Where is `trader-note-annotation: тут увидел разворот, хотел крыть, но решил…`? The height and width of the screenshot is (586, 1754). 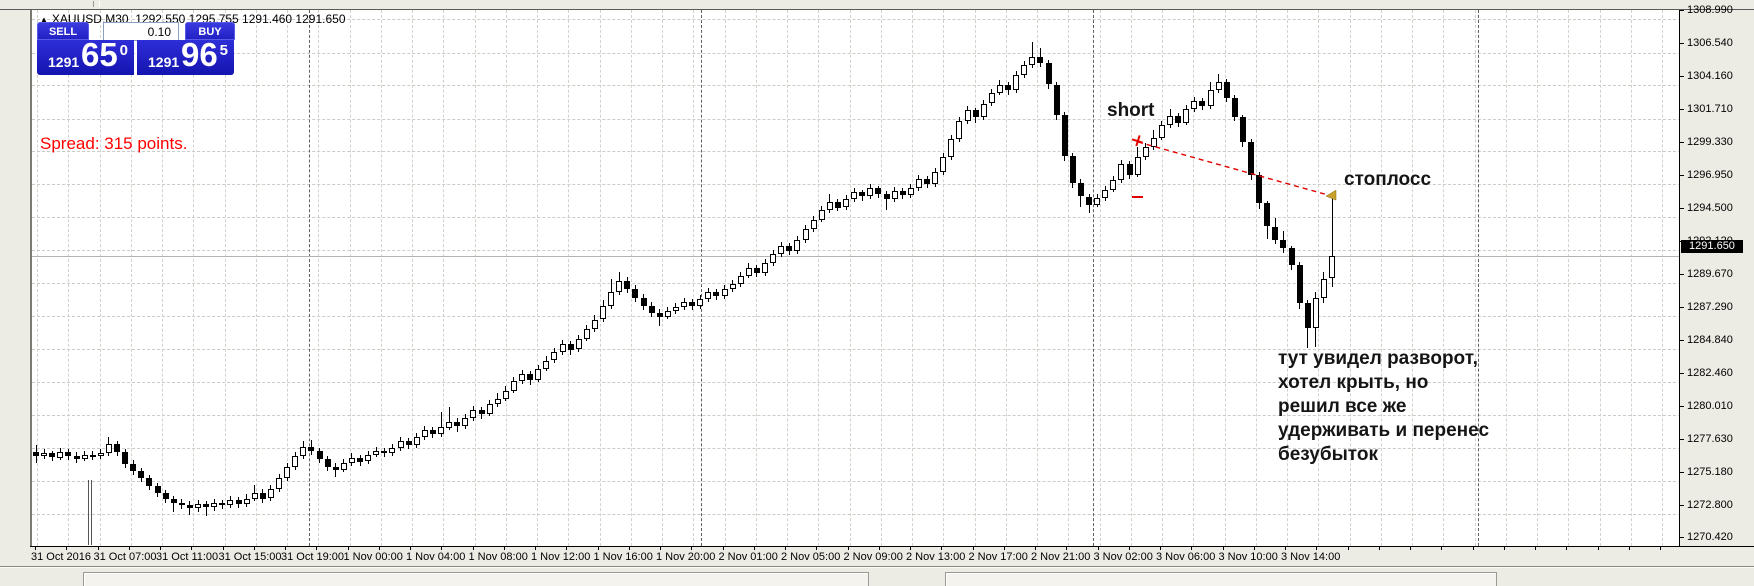 trader-note-annotation: тут увидел разворот, хотел крыть, но решил… is located at coordinates (1383, 407).